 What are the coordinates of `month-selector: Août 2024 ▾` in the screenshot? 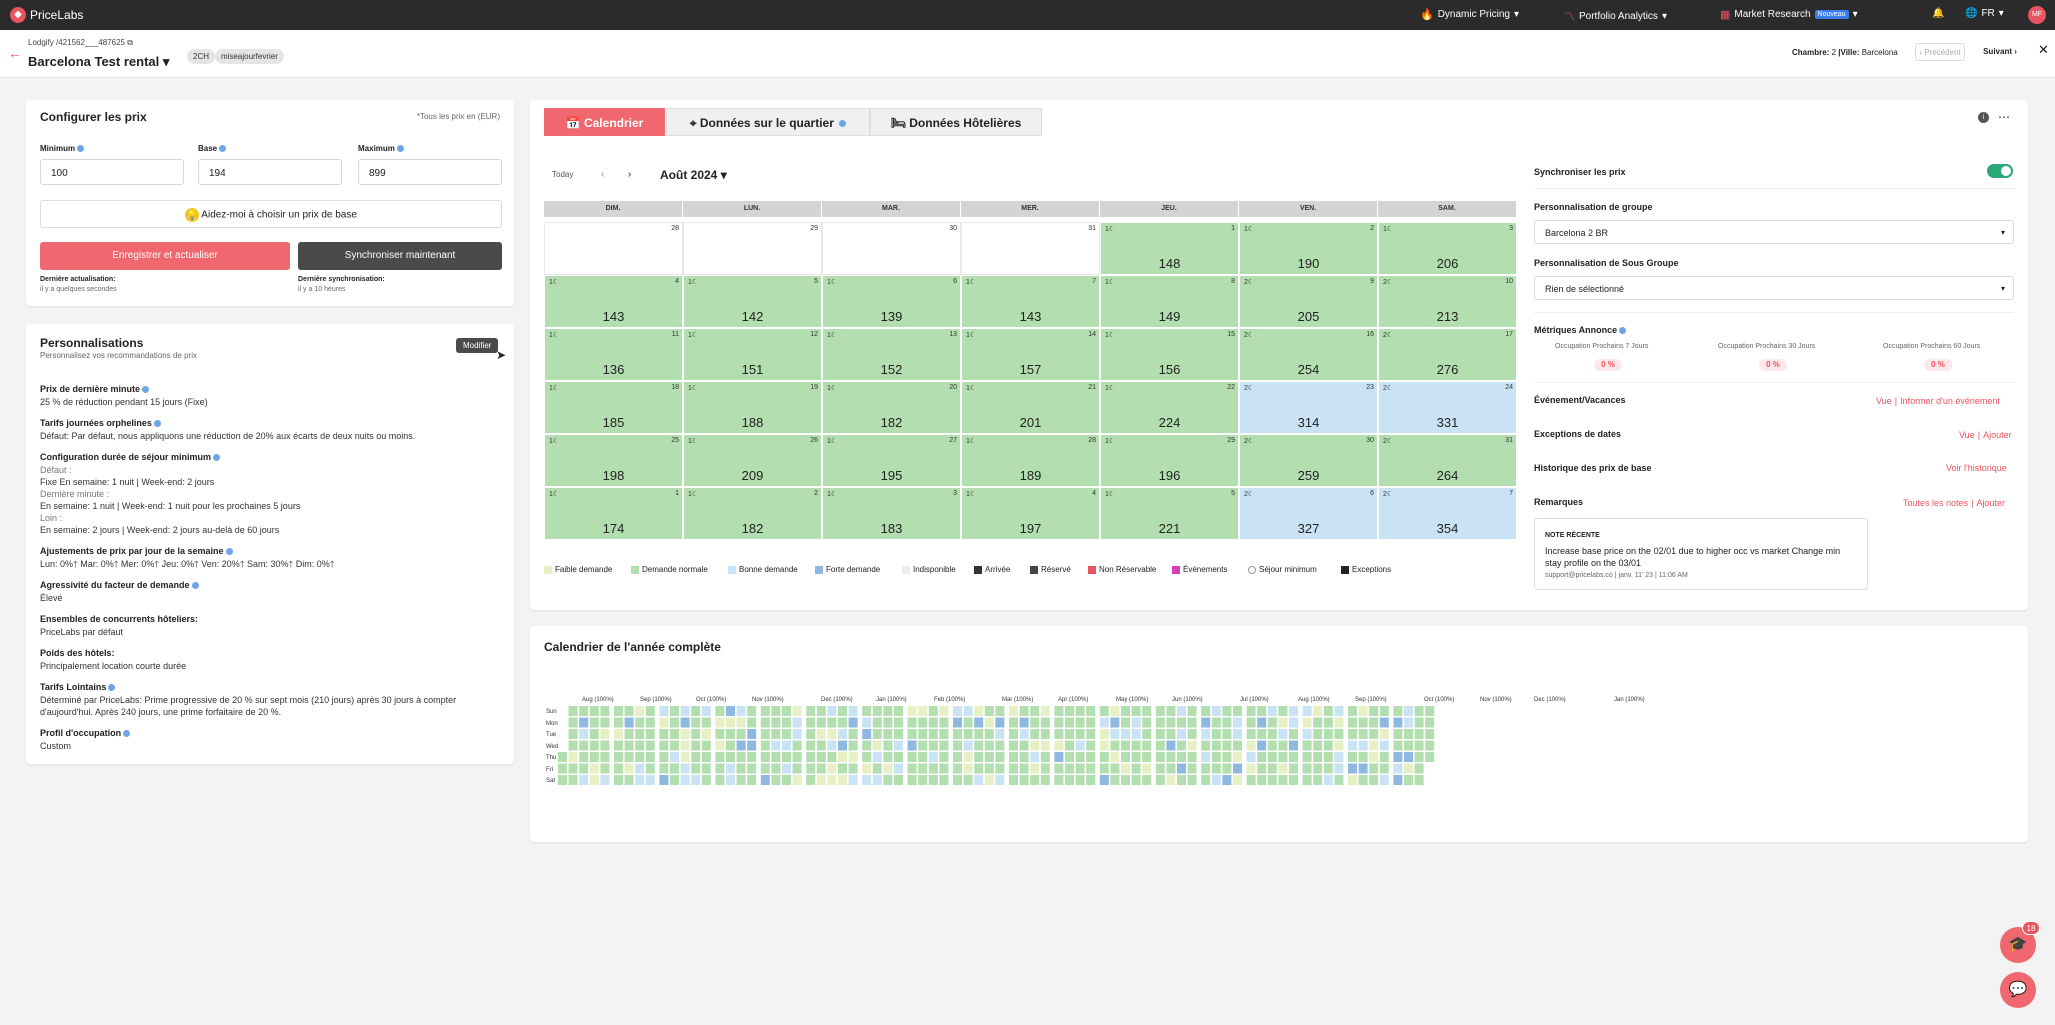 It's located at (693, 175).